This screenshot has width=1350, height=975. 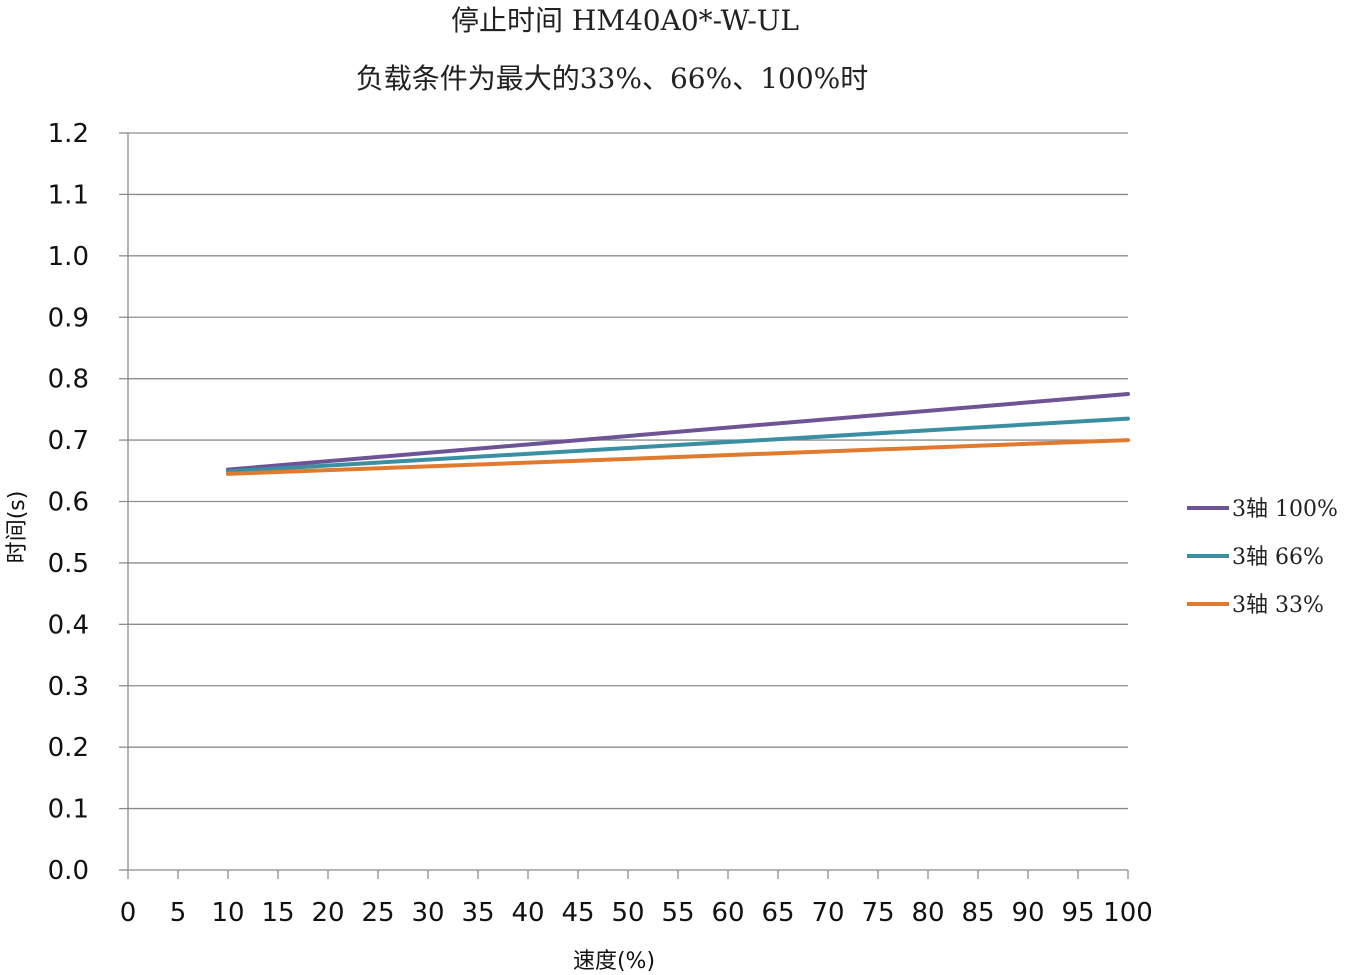 I want to click on x-tick-label: 95, so click(x=1077, y=913).